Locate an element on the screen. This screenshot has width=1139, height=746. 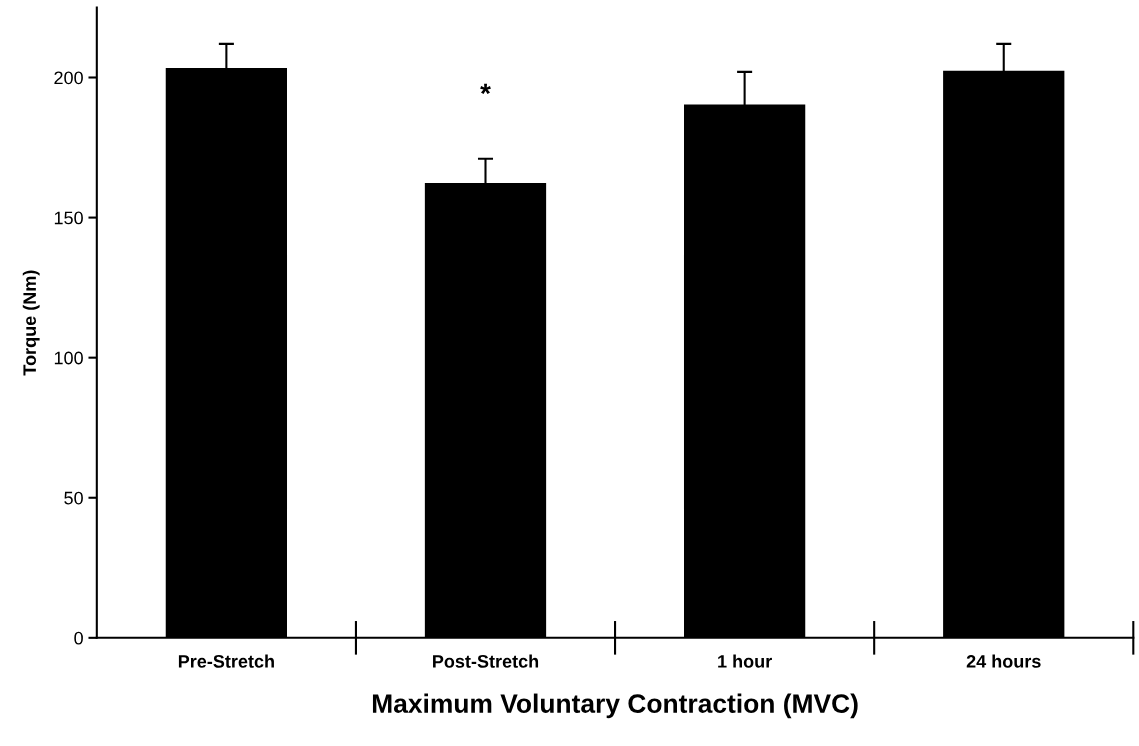
annotation: * is located at coordinates (485, 89).